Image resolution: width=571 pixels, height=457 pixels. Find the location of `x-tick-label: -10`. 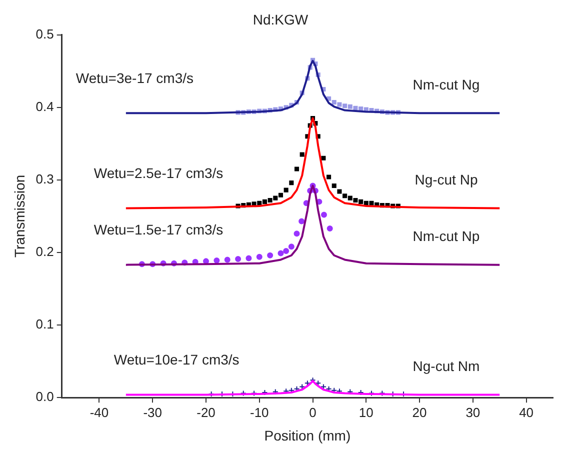

x-tick-label: -10 is located at coordinates (259, 412).